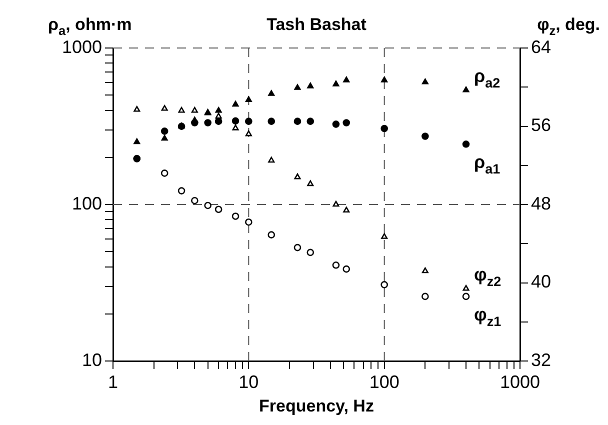 This screenshot has height=425, width=608. I want to click on y-tick-label: 10, so click(92, 360).